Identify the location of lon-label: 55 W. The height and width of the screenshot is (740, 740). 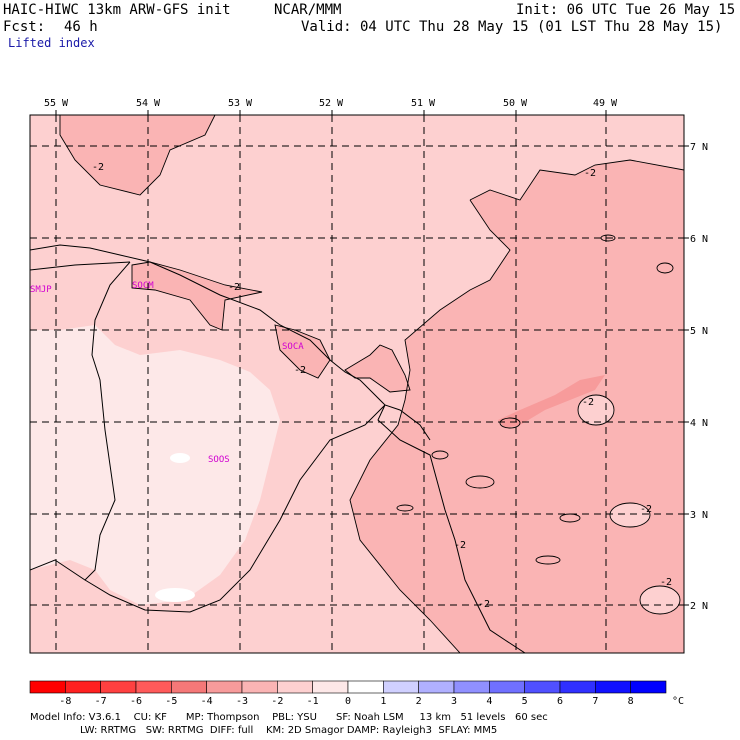
(56, 103).